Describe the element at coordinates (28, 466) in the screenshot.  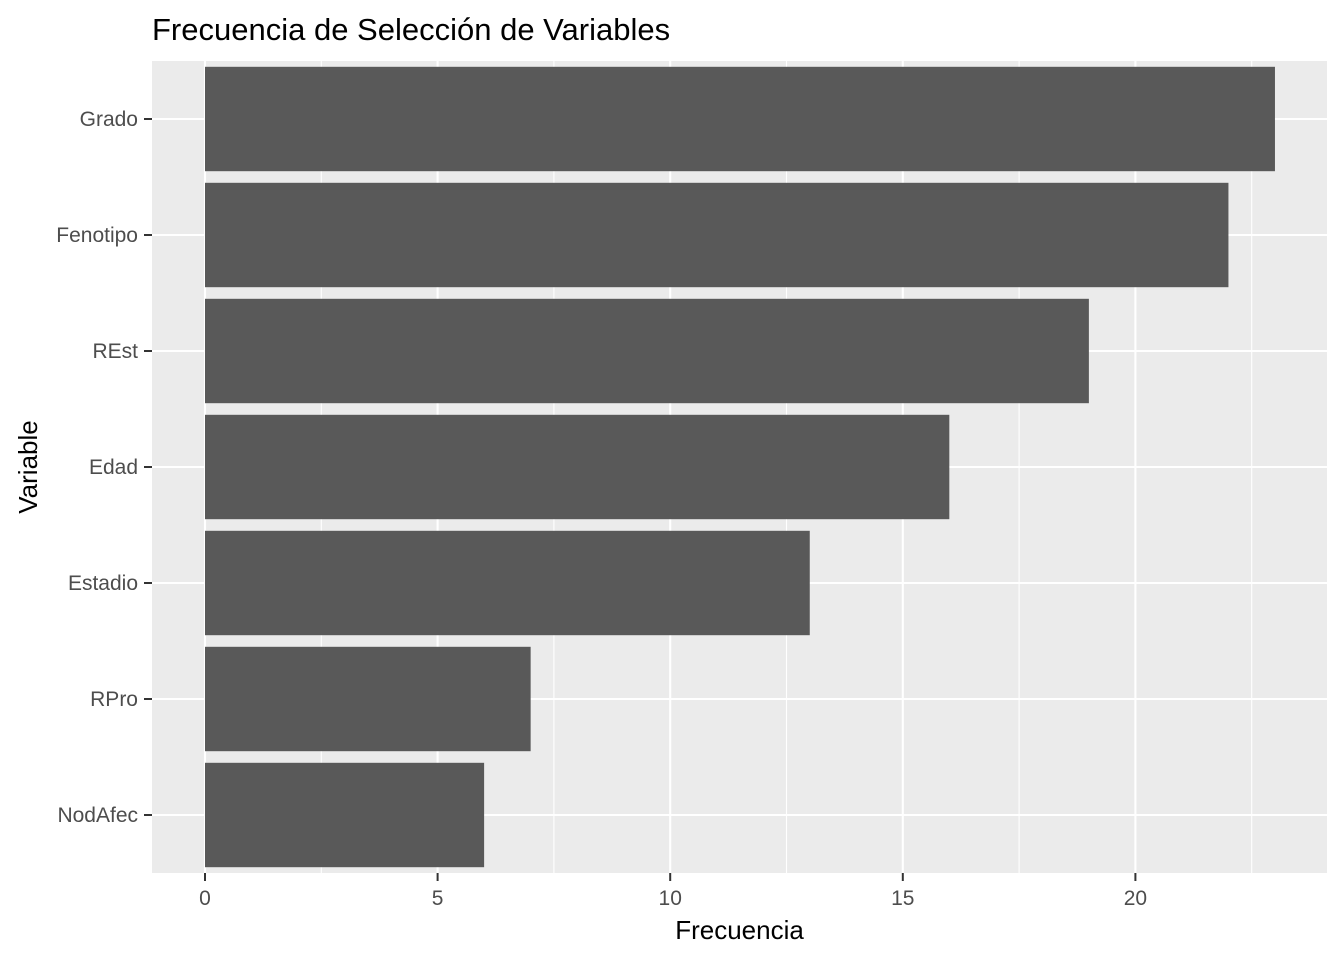
I see `y-axis-title: Variable` at that location.